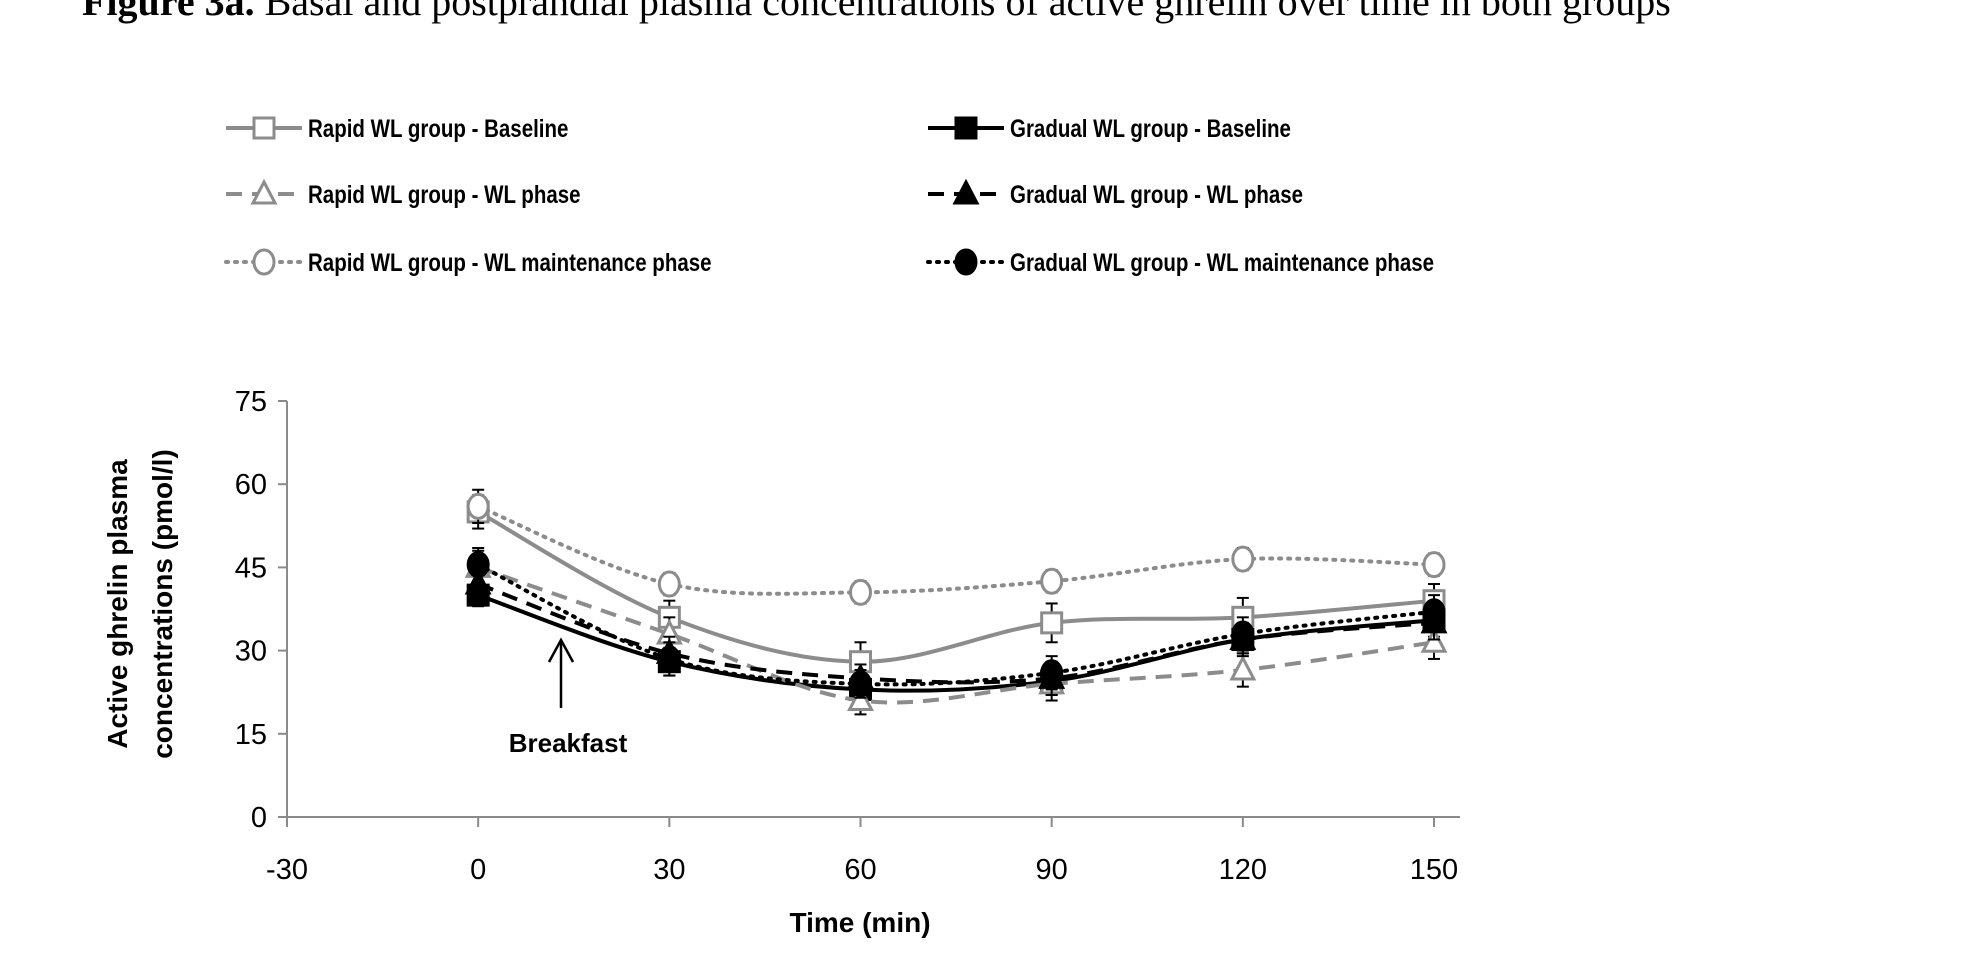 This screenshot has width=1980, height=954. What do you see at coordinates (444, 194) in the screenshot?
I see `legend-label: Rapid WL group - WL phase` at bounding box center [444, 194].